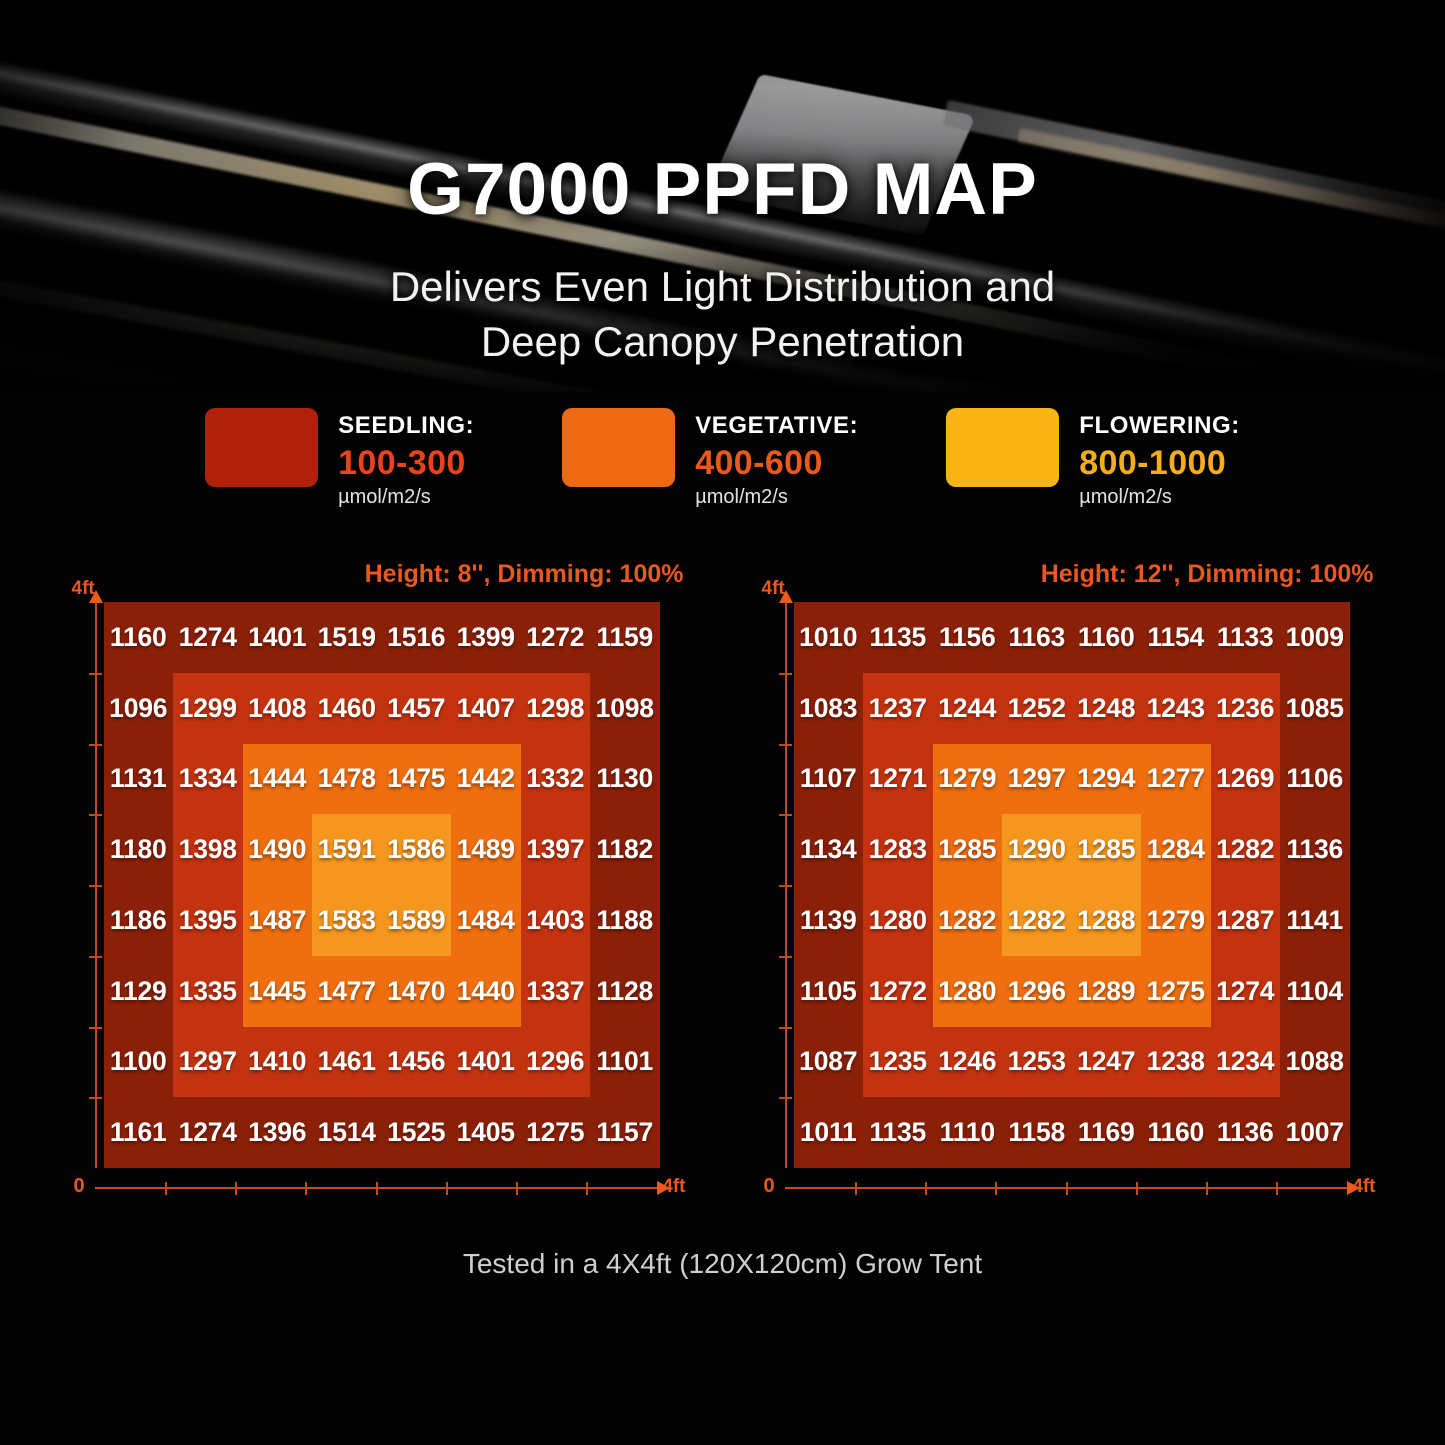  I want to click on page-title: G7000 PPFD MAP, so click(722, 189).